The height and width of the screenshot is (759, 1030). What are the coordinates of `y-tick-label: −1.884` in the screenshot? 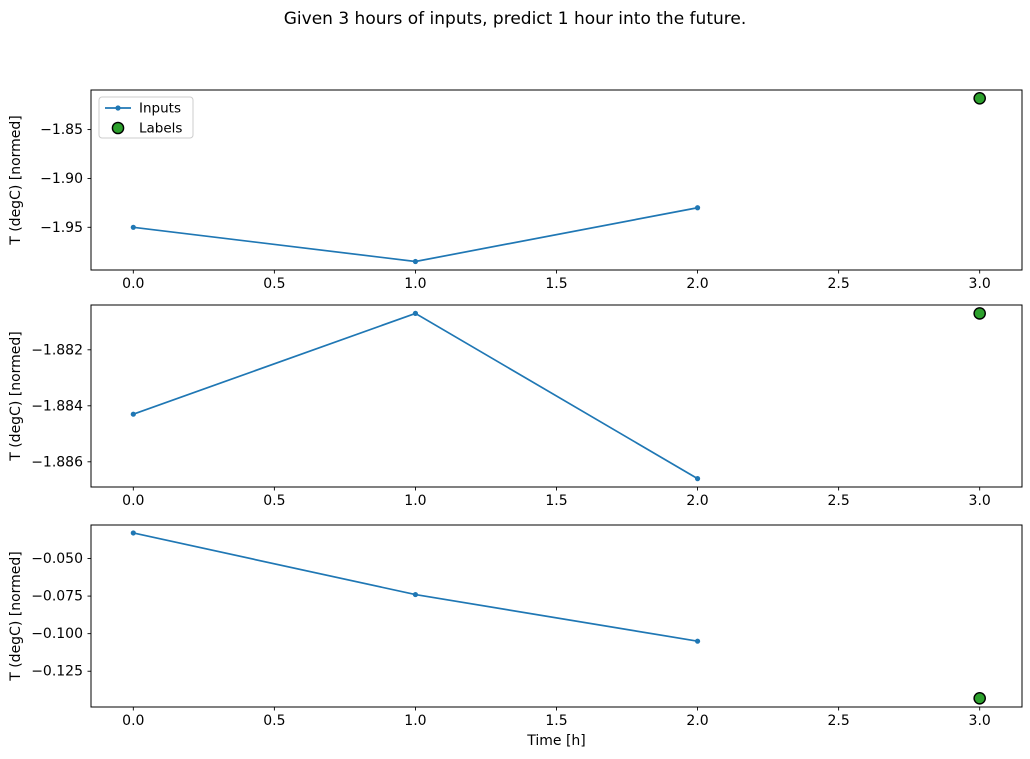 It's located at (57, 406).